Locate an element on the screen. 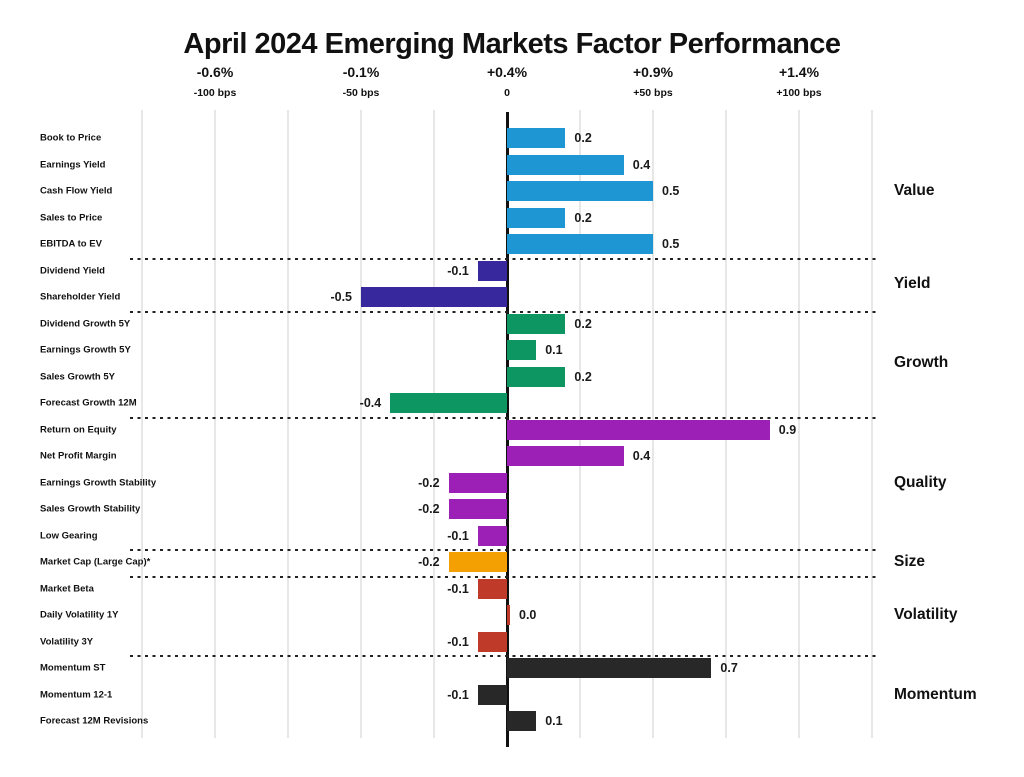  axis-tick-bps: 0 is located at coordinates (507, 93).